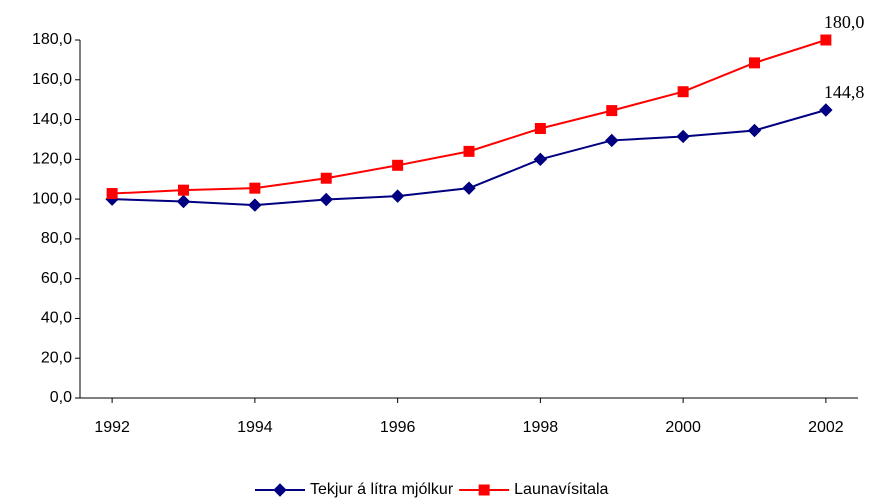 The image size is (878, 499). Describe the element at coordinates (683, 427) in the screenshot. I see `x-tick-label: 2000` at that location.